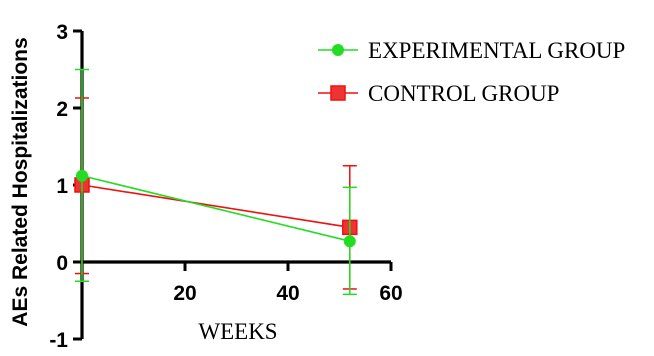 This screenshot has height=356, width=654. I want to click on y-ticks: -1 0 1 2 3, so click(65, 186).